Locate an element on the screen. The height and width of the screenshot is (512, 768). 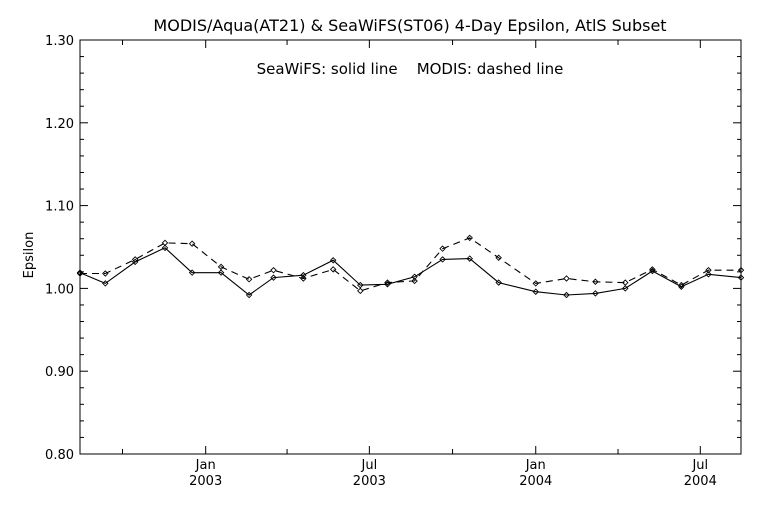
line-style-annotation: SeaWiFS: solid line MODIS: dashed line is located at coordinates (410, 69).